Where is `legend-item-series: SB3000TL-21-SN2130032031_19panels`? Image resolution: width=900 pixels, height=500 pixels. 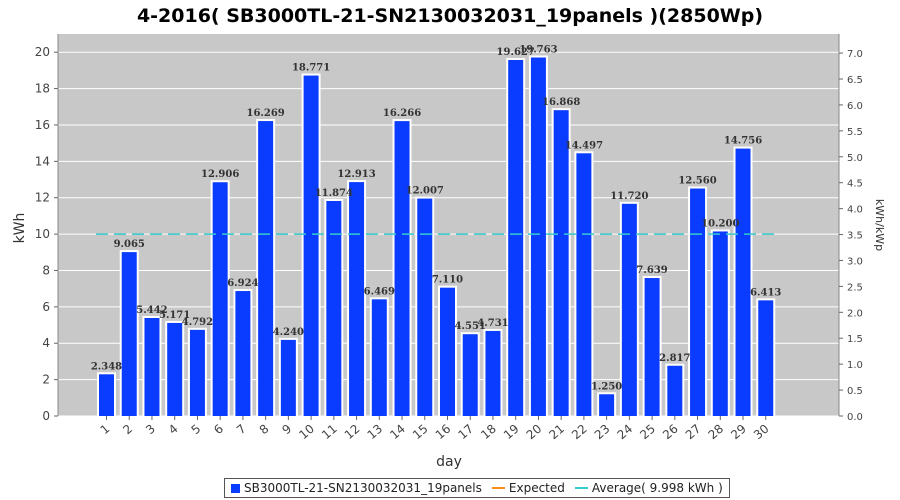 legend-item-series: SB3000TL-21-SN2130032031_19panels is located at coordinates (356, 488).